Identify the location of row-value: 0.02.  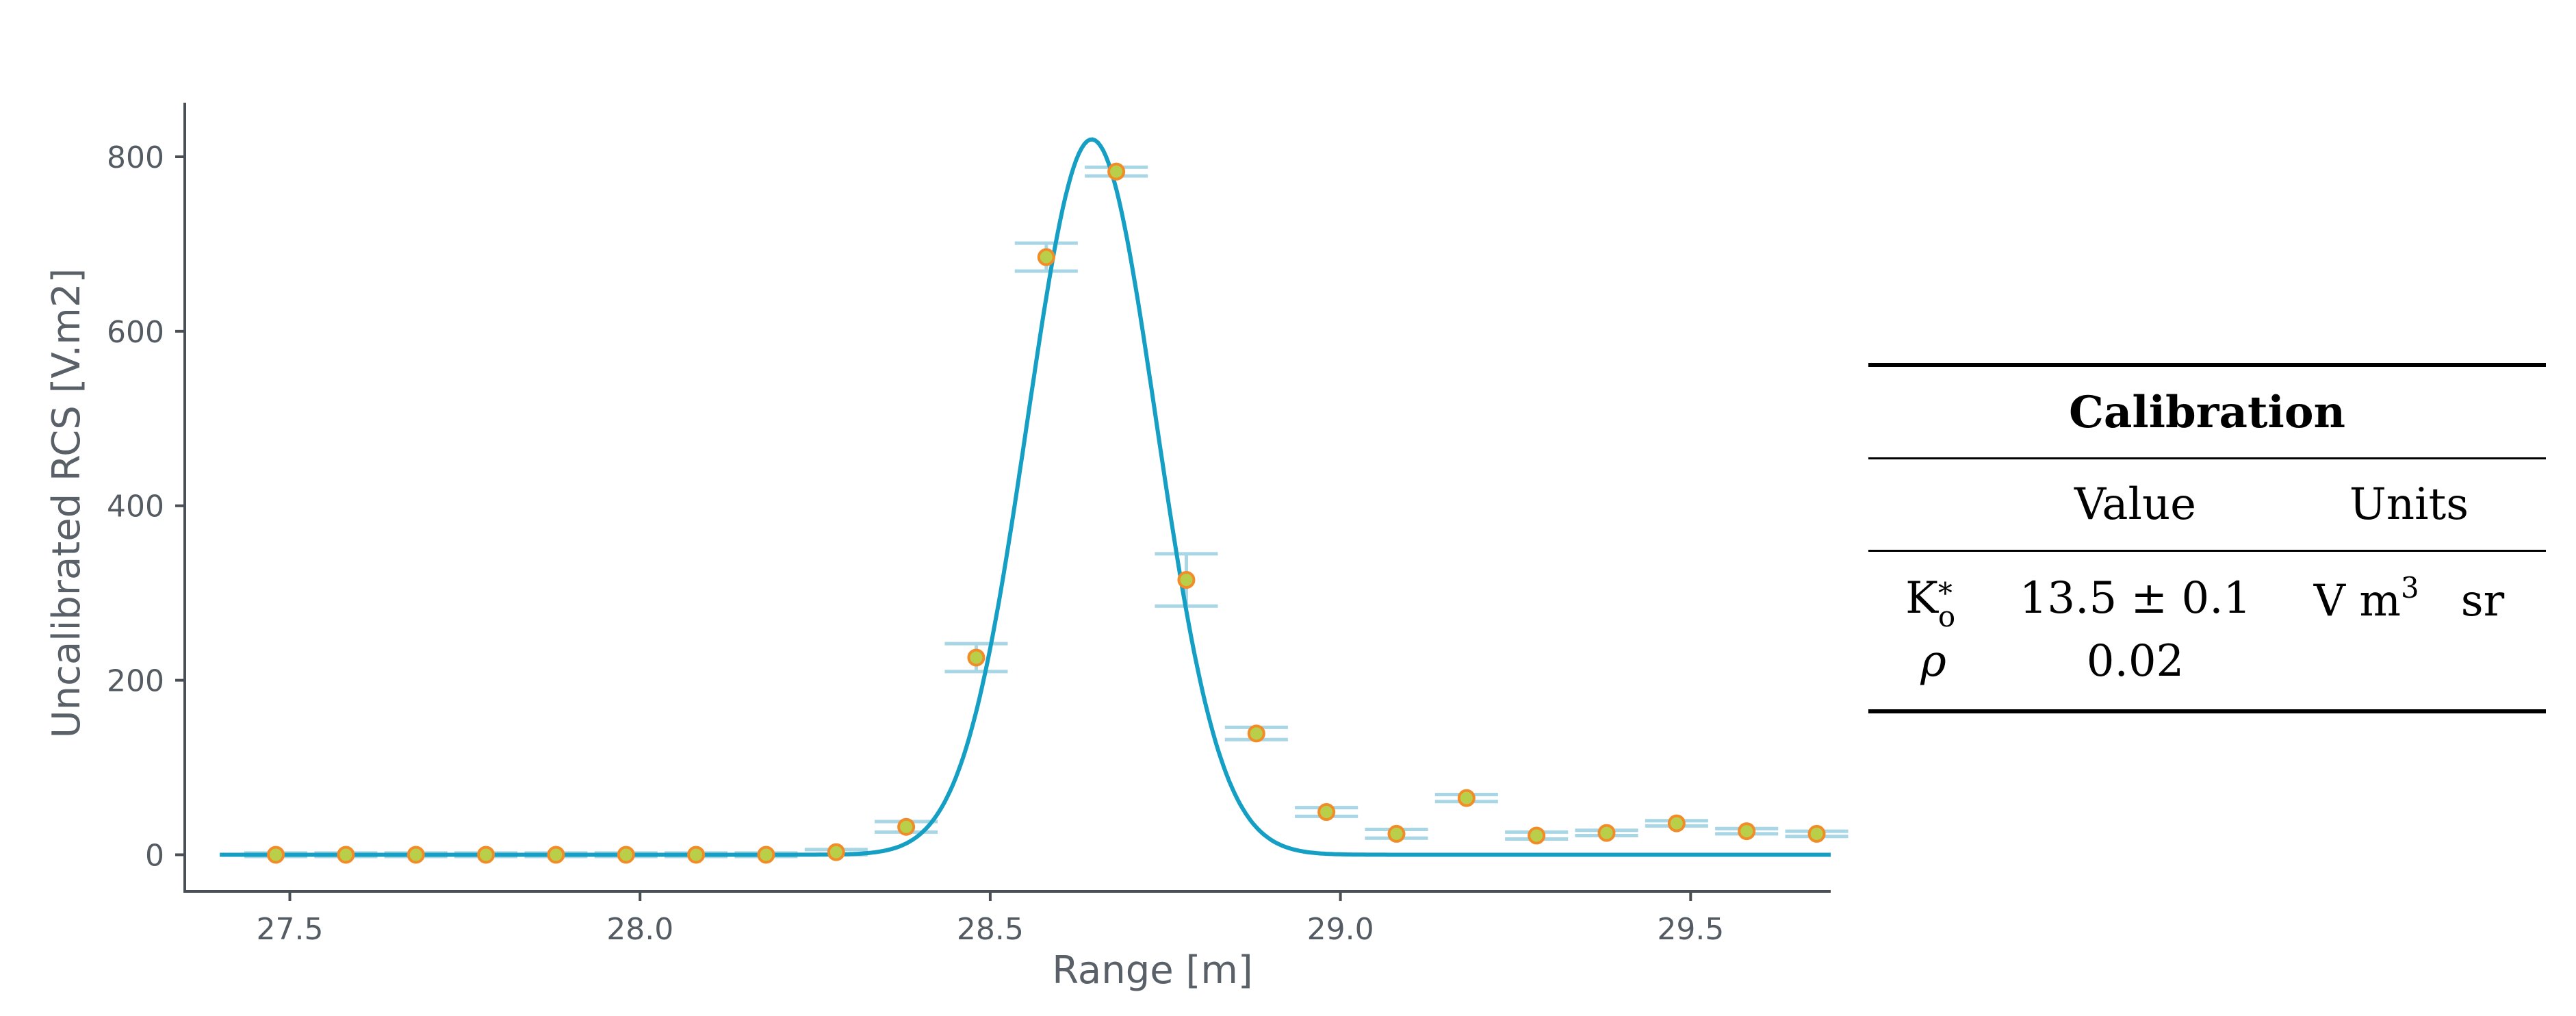
(2135, 662).